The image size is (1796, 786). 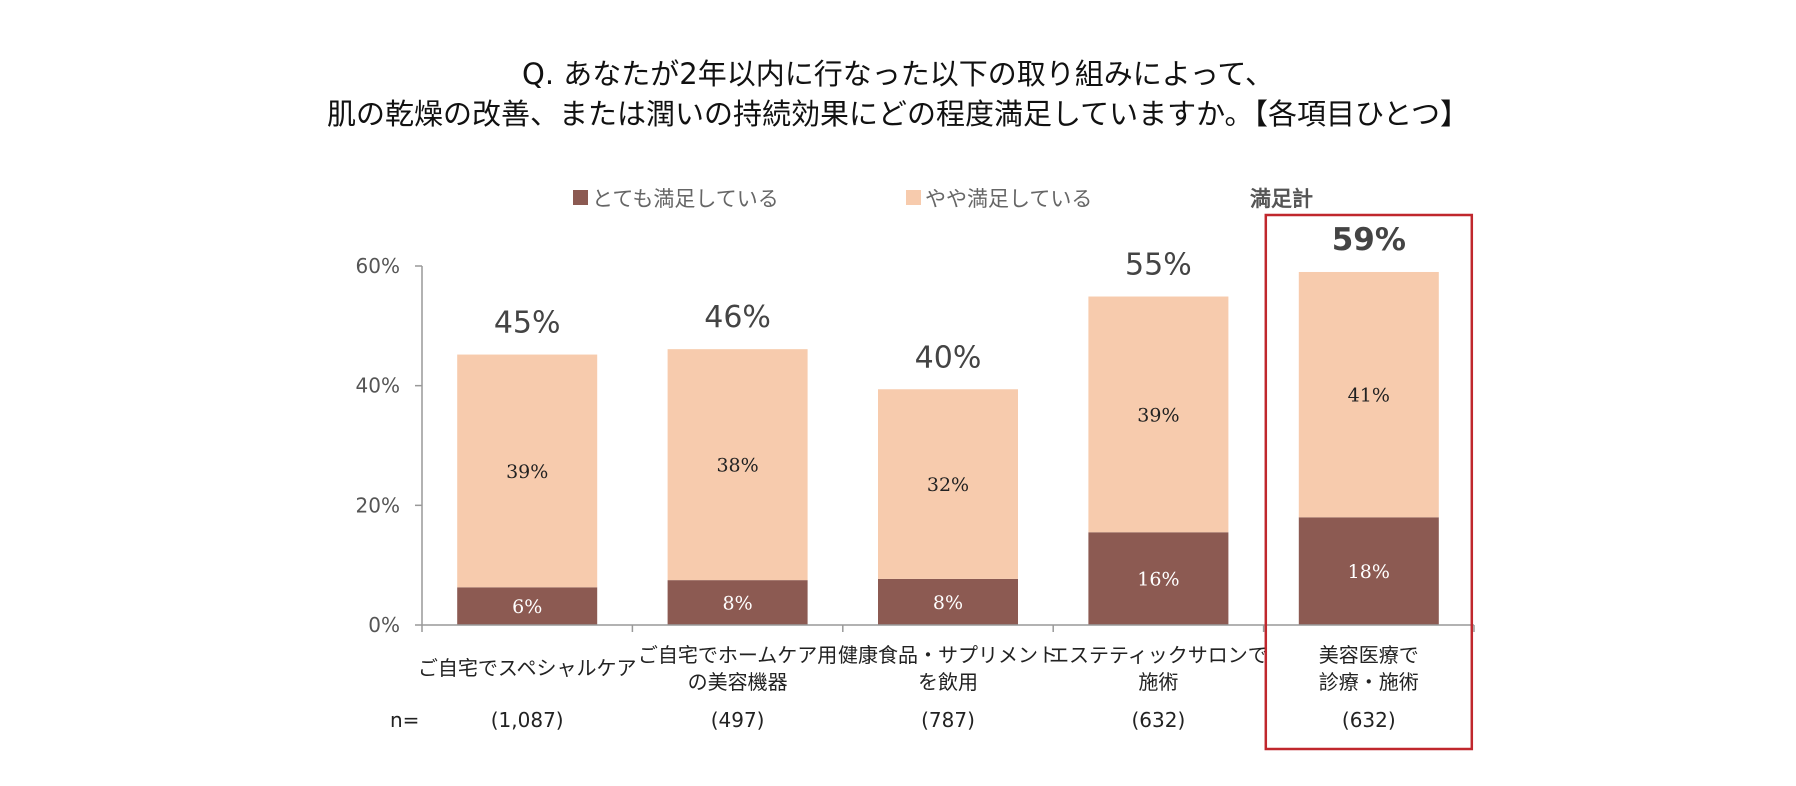 I want to click on y-axis: 0% 20% 40% 60%, so click(x=389, y=445).